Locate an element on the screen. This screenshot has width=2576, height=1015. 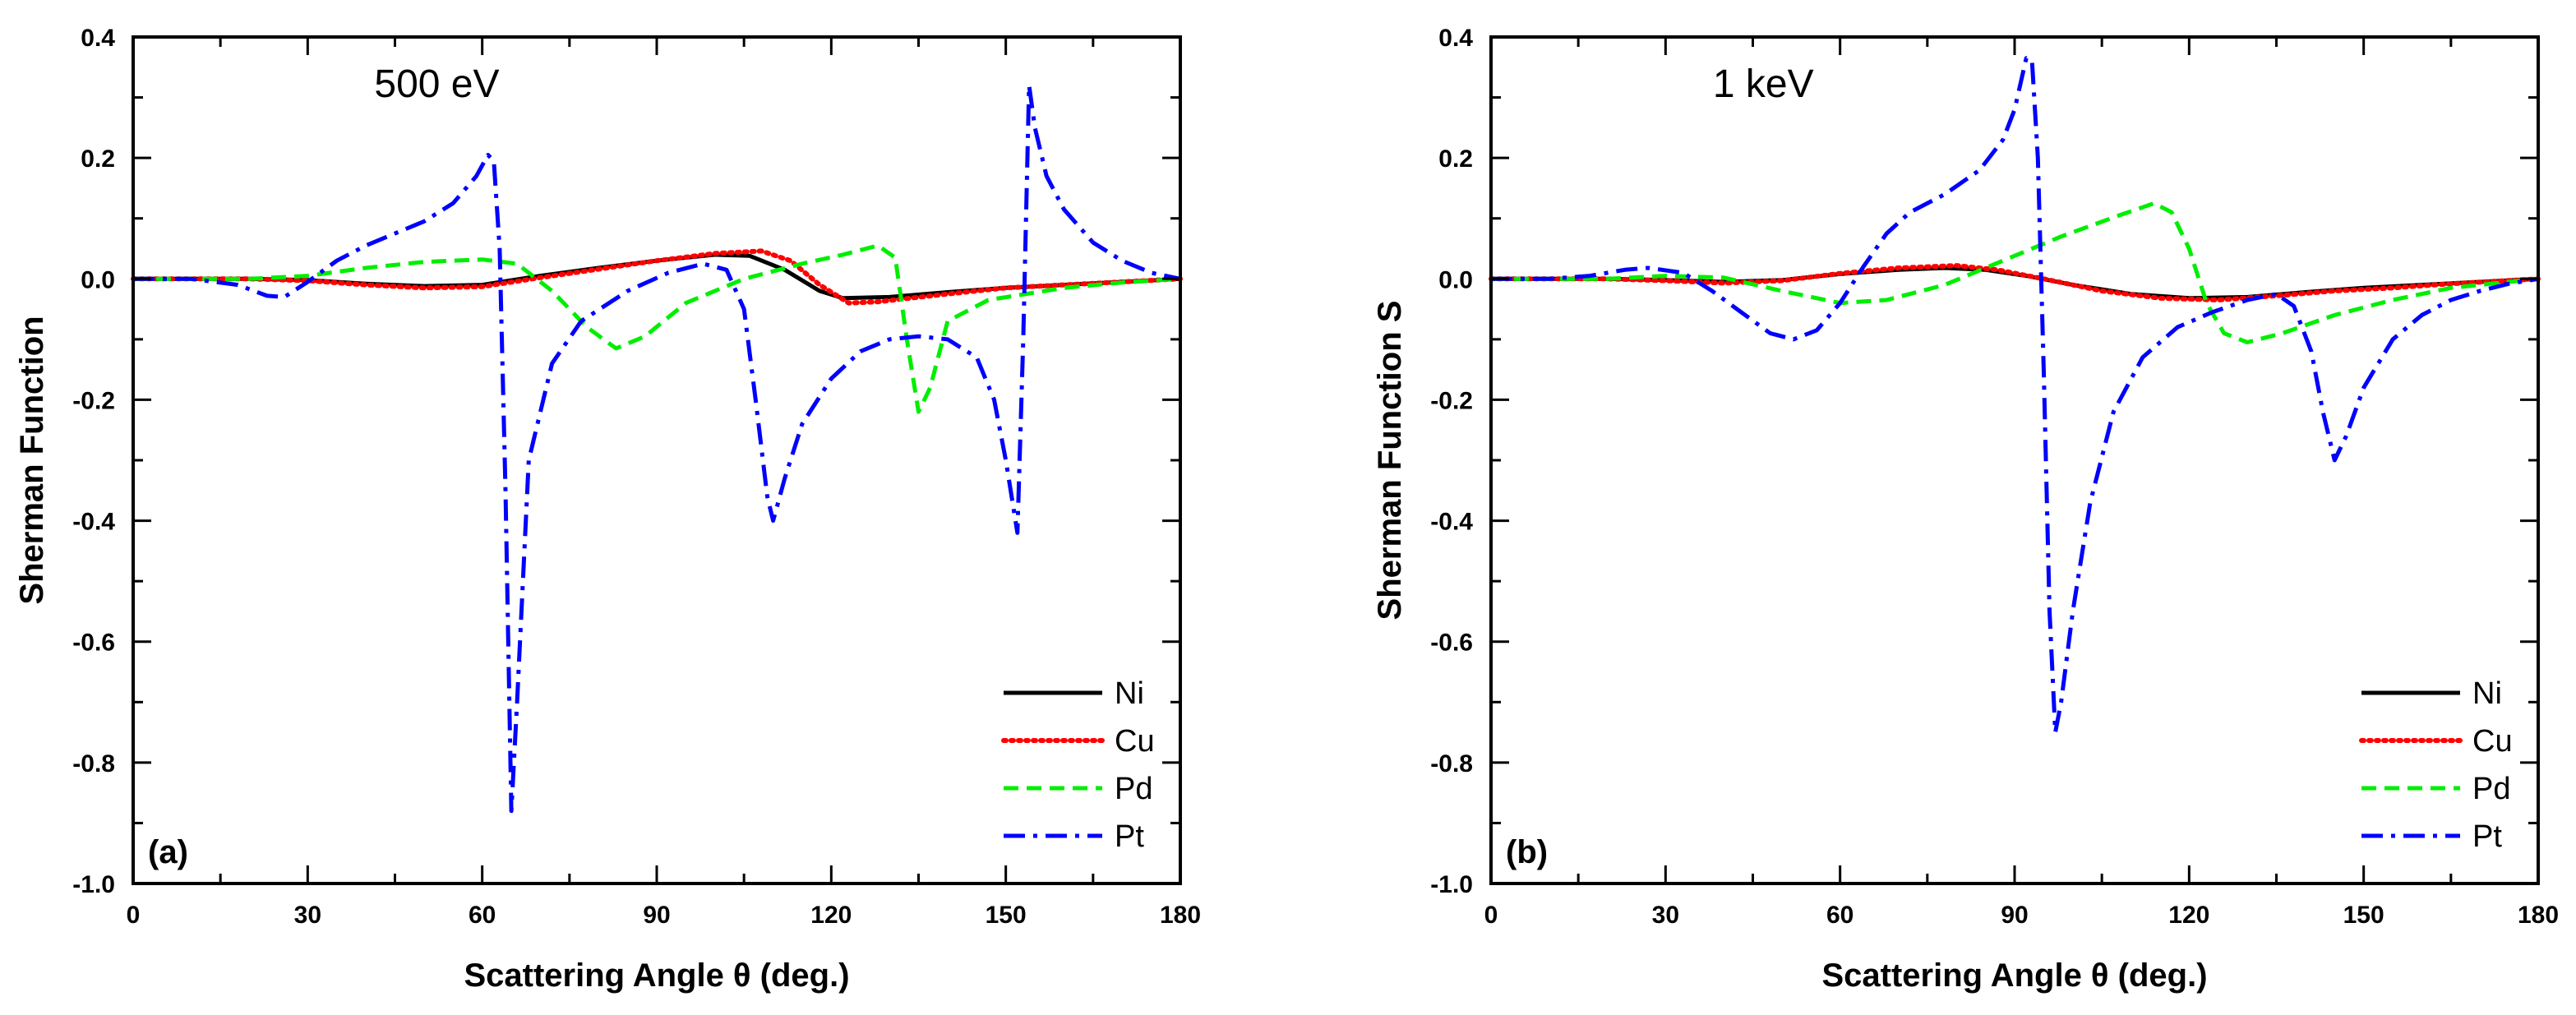
energy-annotation: 500 eV is located at coordinates (437, 84).